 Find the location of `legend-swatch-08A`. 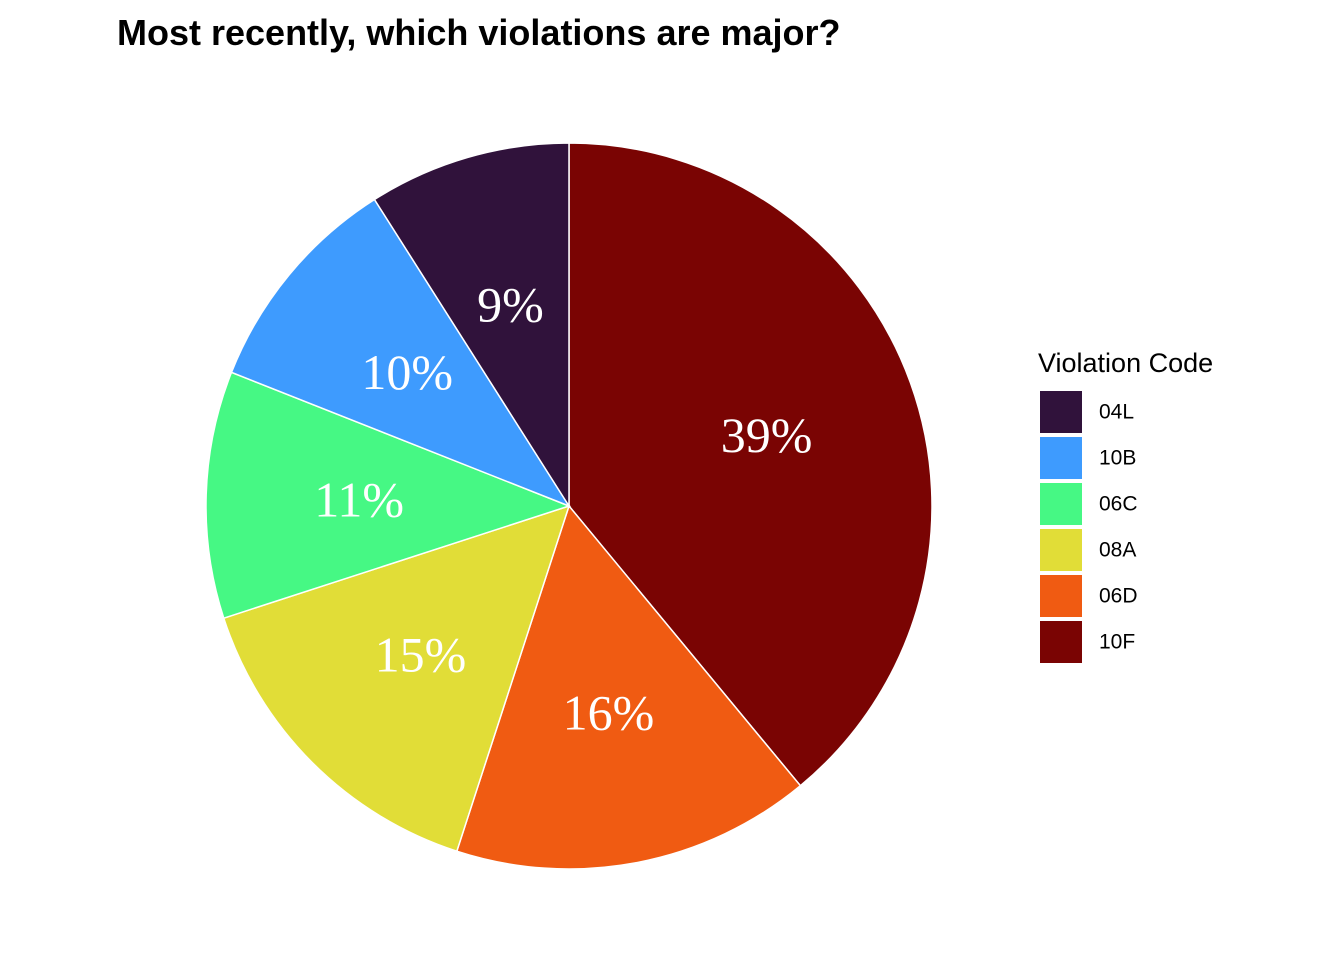

legend-swatch-08A is located at coordinates (1061, 550).